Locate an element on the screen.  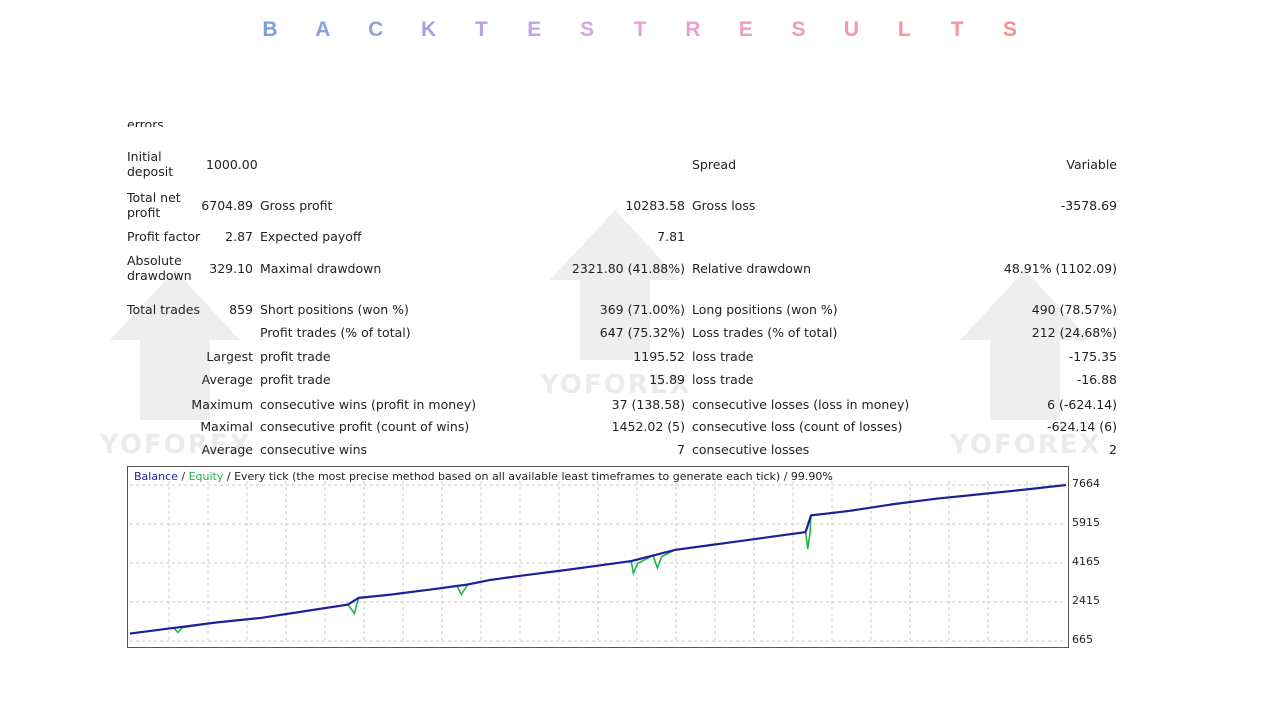
average2-label: Average is located at coordinates (227, 449).